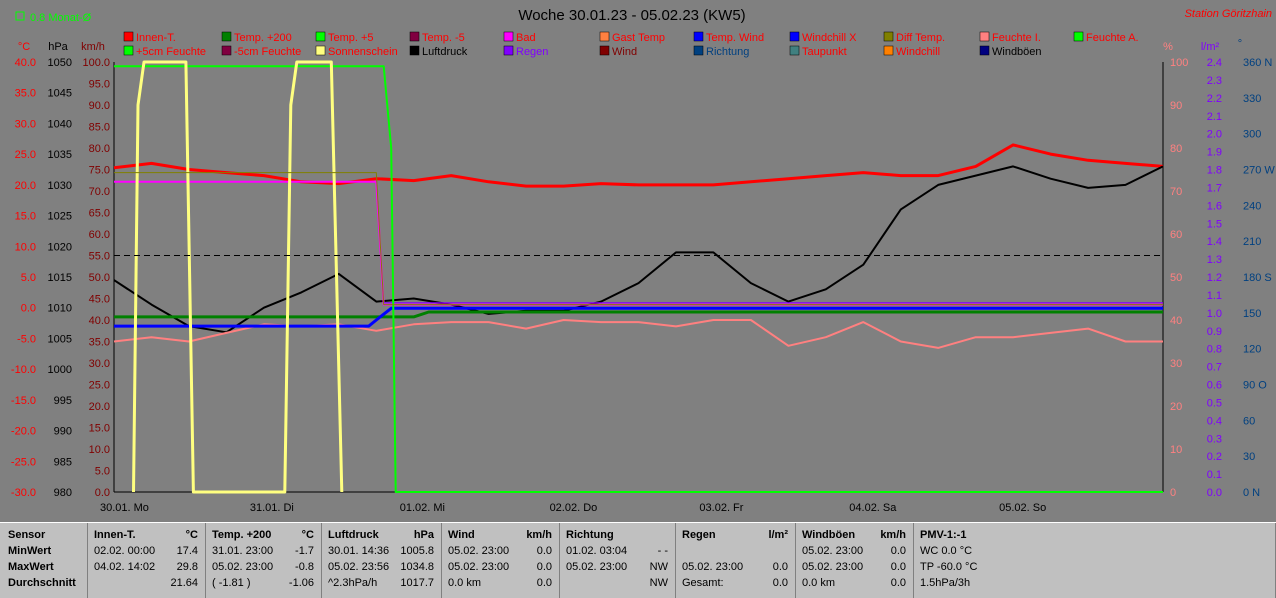 Image resolution: width=1276 pixels, height=598 pixels. I want to click on x-tick-label: 05.02. So, so click(1022, 508).